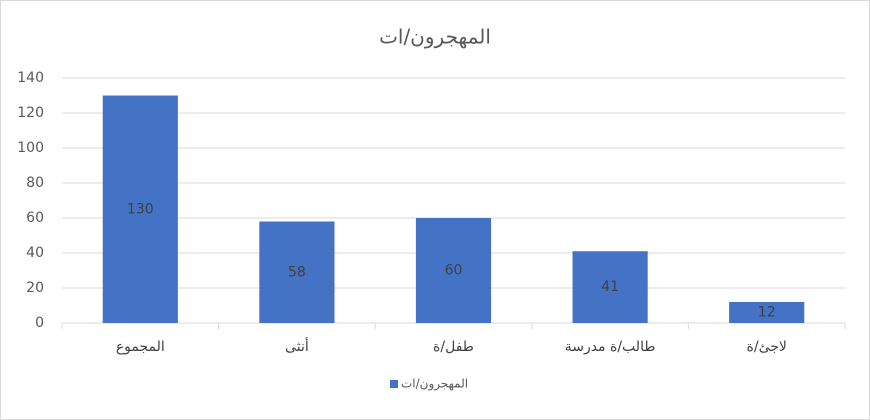 Image resolution: width=870 pixels, height=420 pixels. I want to click on legend-swatch, so click(394, 384).